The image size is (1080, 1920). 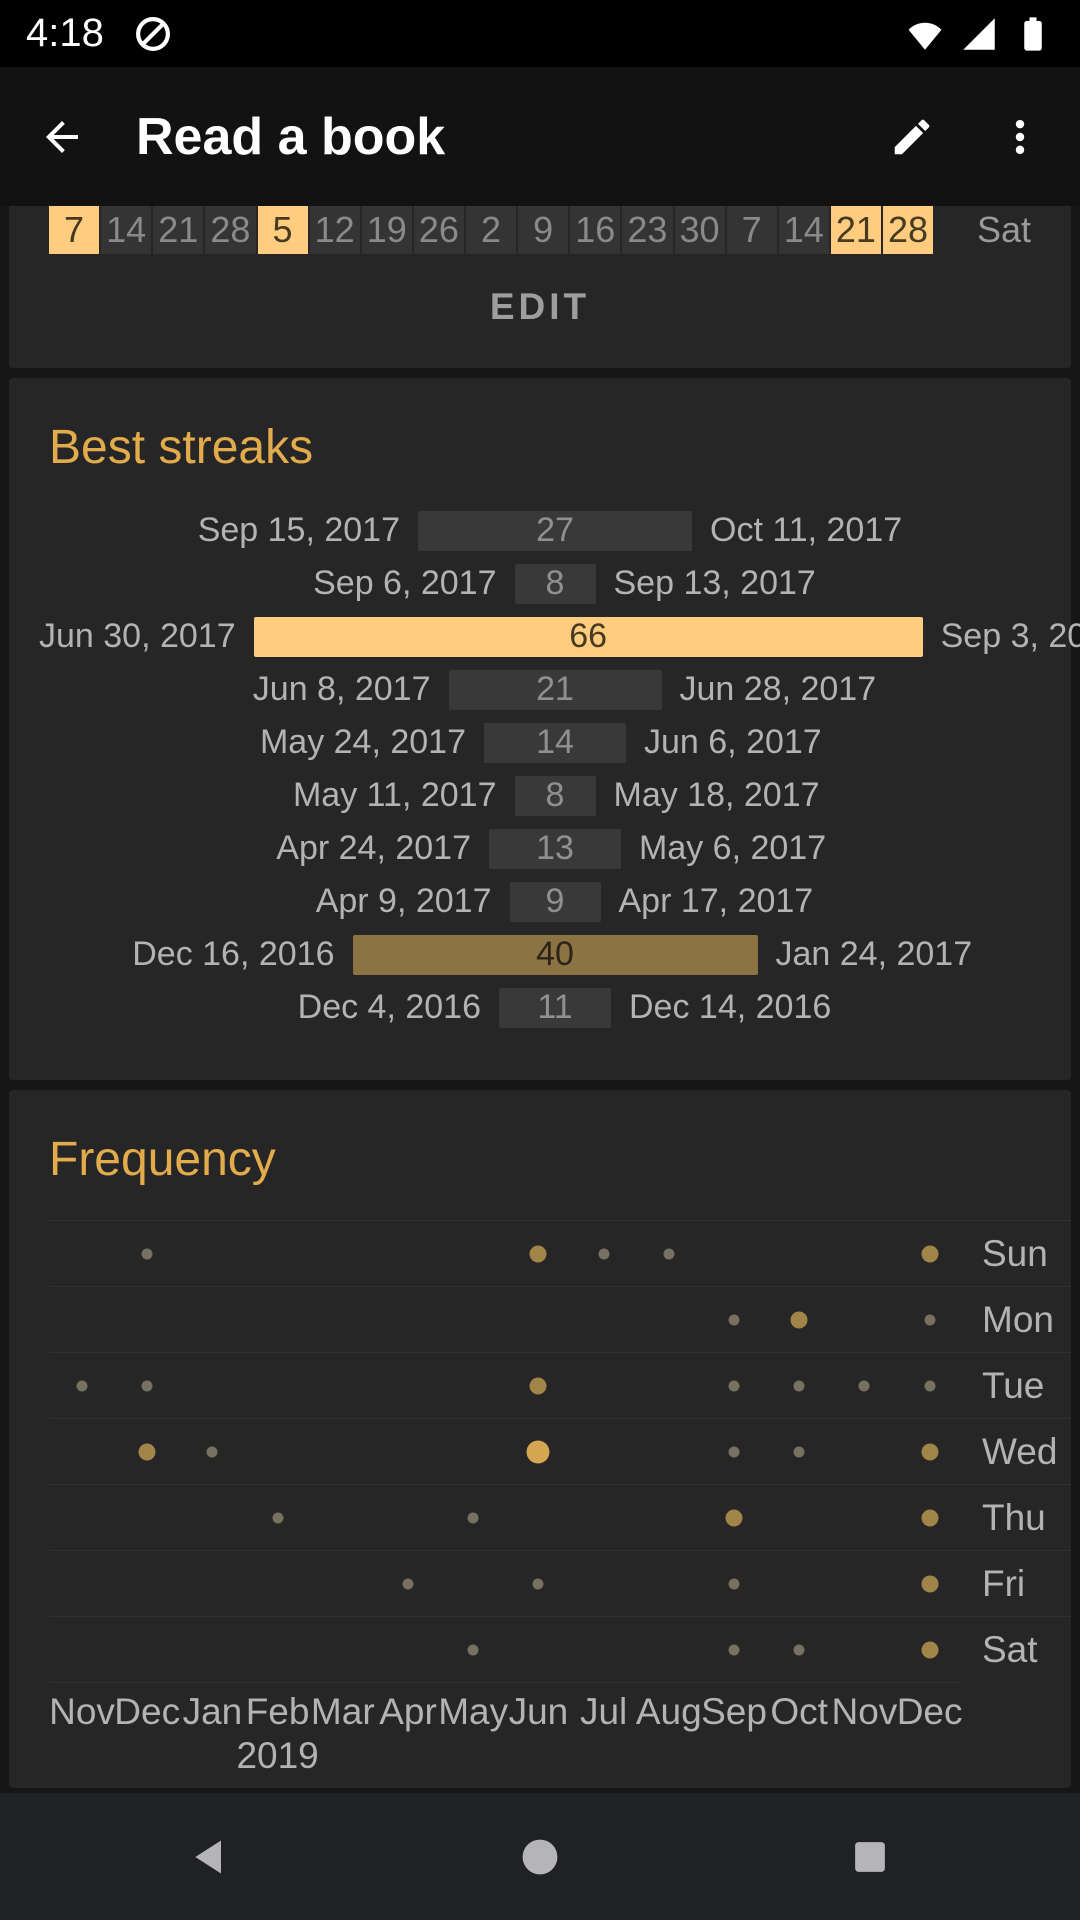 What do you see at coordinates (595, 230) in the screenshot?
I see `calendar-day-cell: 16` at bounding box center [595, 230].